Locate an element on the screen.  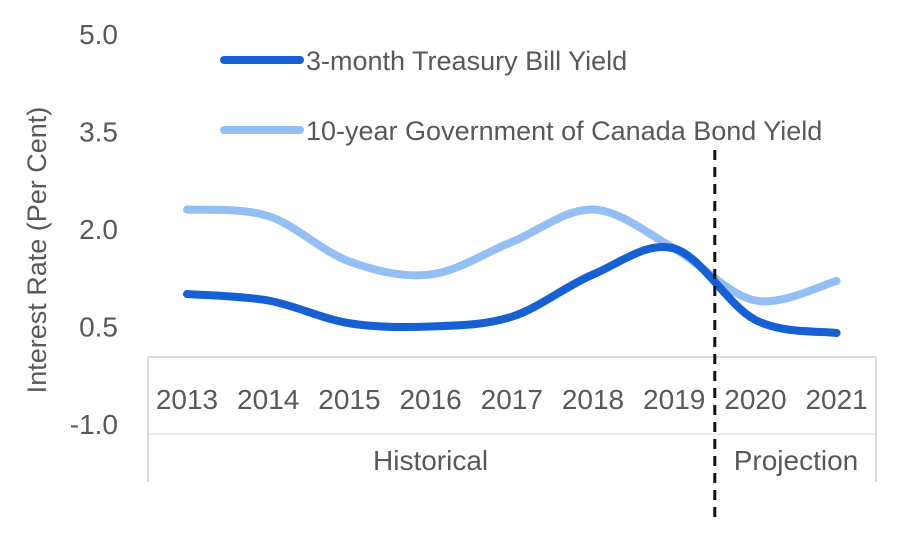
x-tick-label: 2014 is located at coordinates (268, 399).